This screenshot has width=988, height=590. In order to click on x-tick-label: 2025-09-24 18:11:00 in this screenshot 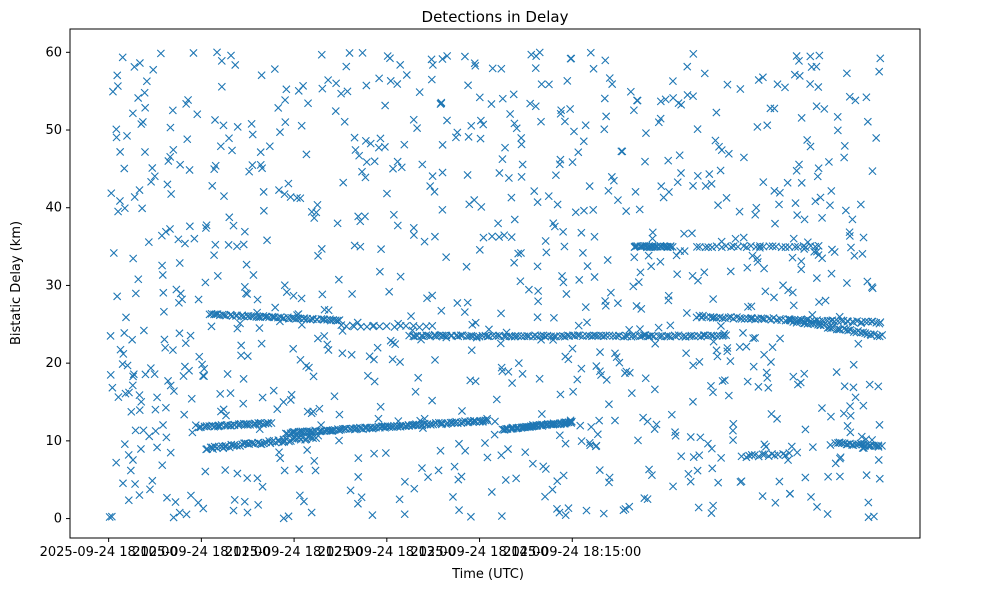, I will do `click(201, 552)`.